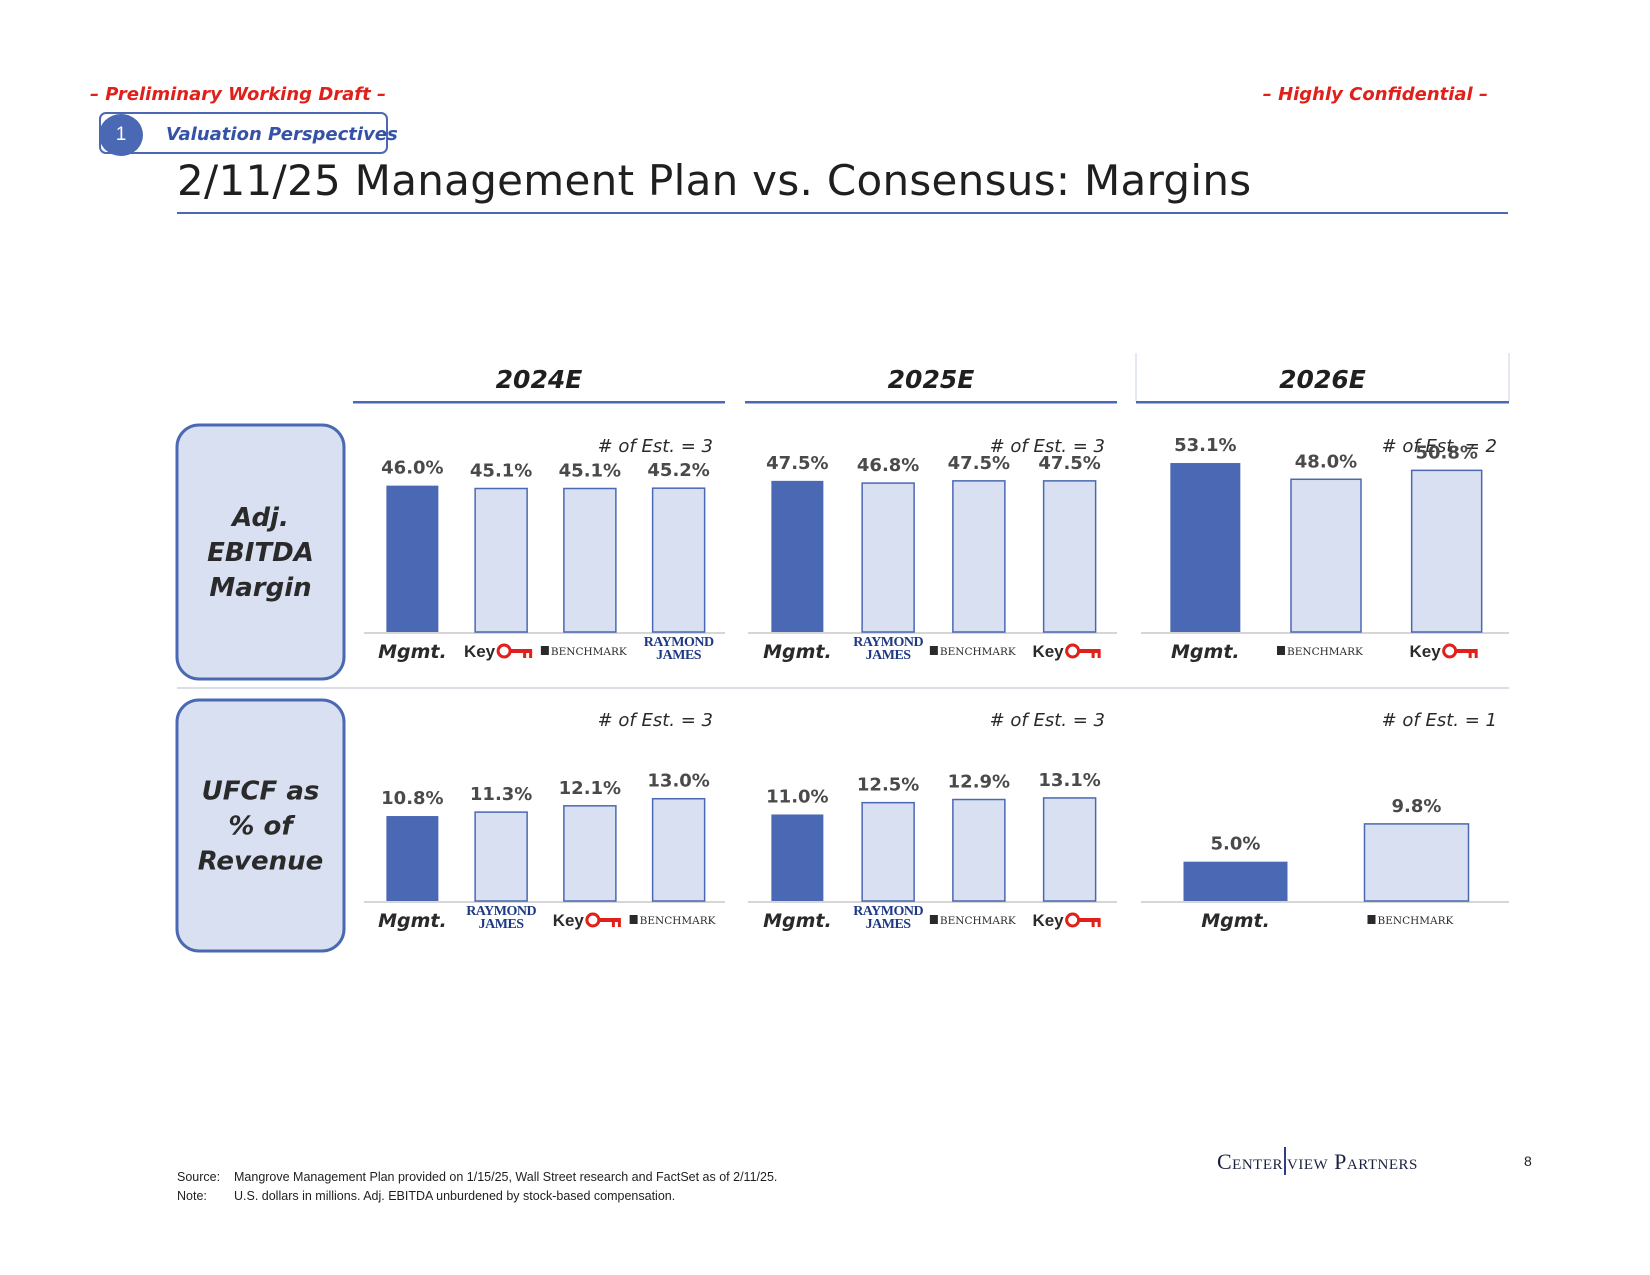 This screenshot has height=1275, width=1650. What do you see at coordinates (590, 853) in the screenshot?
I see `r2-2024e-key-bar` at bounding box center [590, 853].